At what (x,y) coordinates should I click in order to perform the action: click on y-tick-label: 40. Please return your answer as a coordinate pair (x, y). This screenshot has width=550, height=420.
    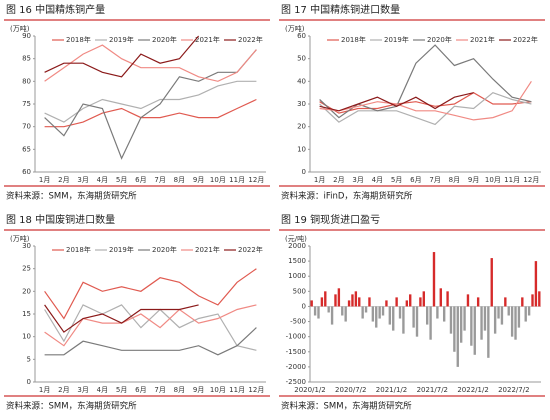
    Looking at the image, I should click on (301, 81).